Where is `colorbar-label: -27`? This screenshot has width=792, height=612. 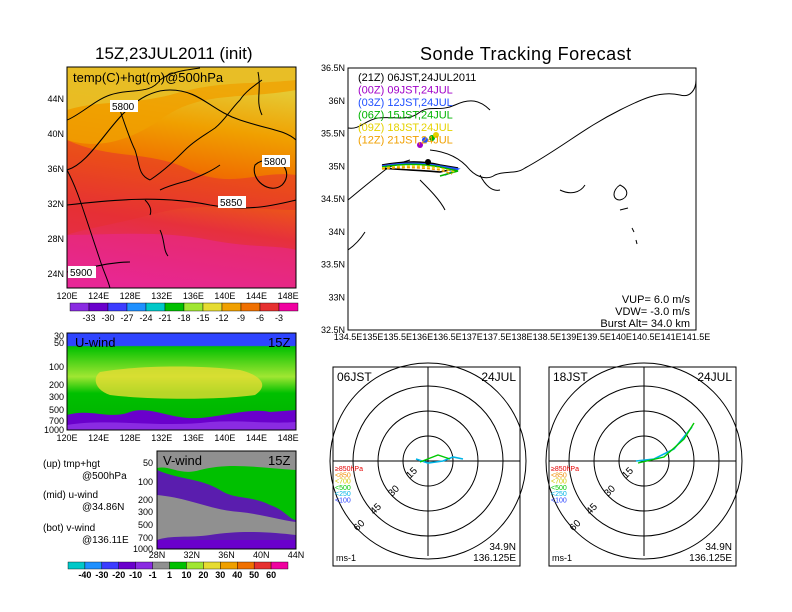
colorbar-label: -27 is located at coordinates (126, 318).